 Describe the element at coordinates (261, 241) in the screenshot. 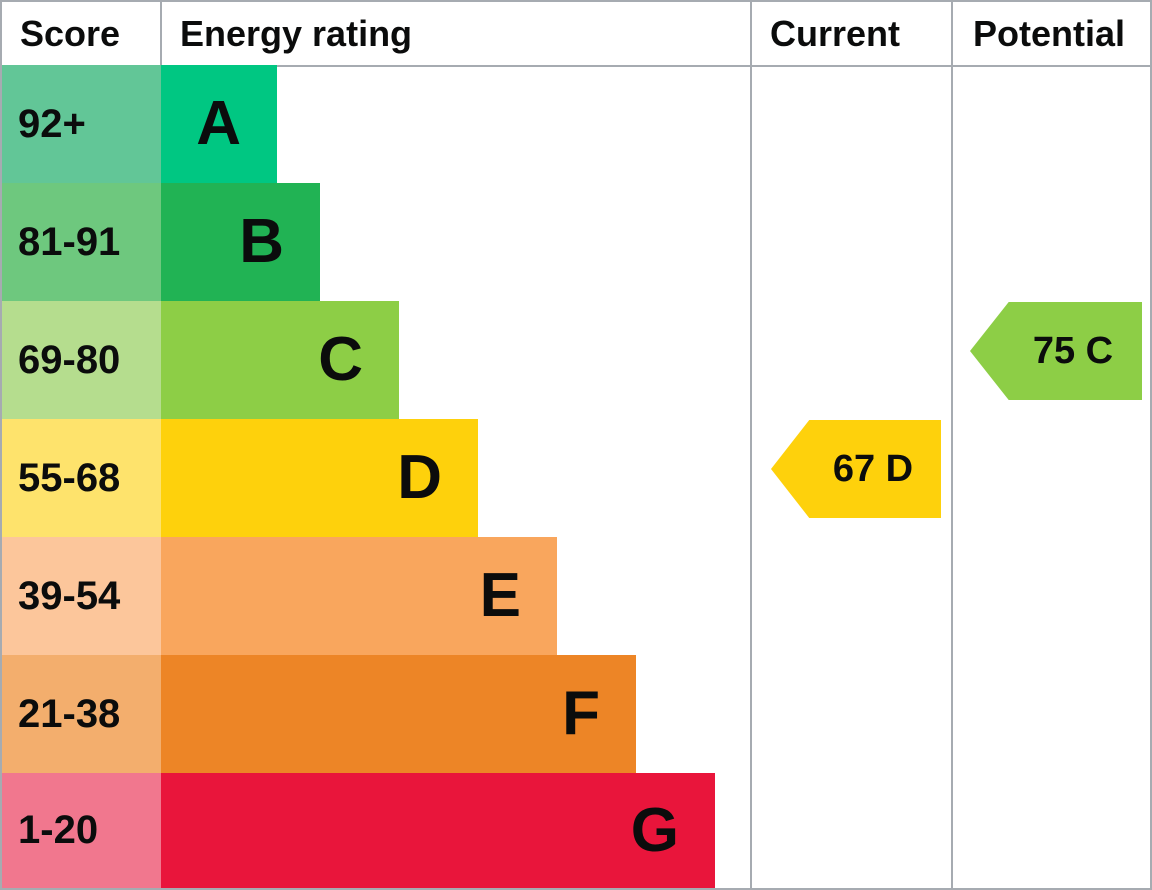

I see `band-letter-label: B` at that location.